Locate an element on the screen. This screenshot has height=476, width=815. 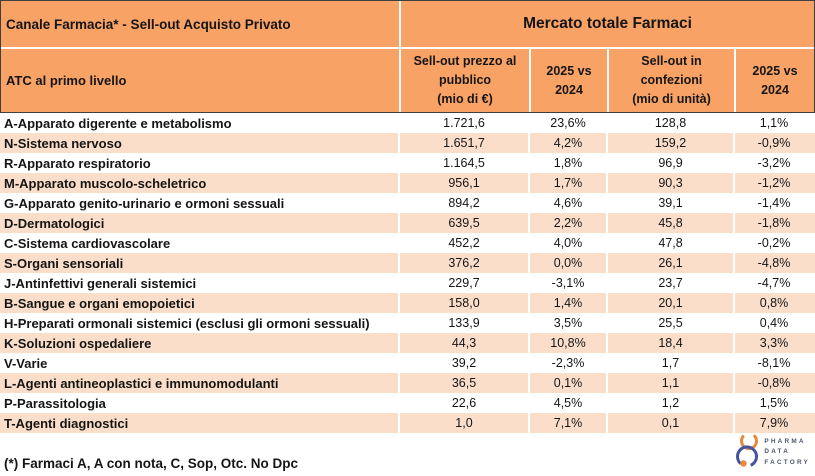
atc-label: J-Antinfettivi generali sistemici is located at coordinates (200, 283).